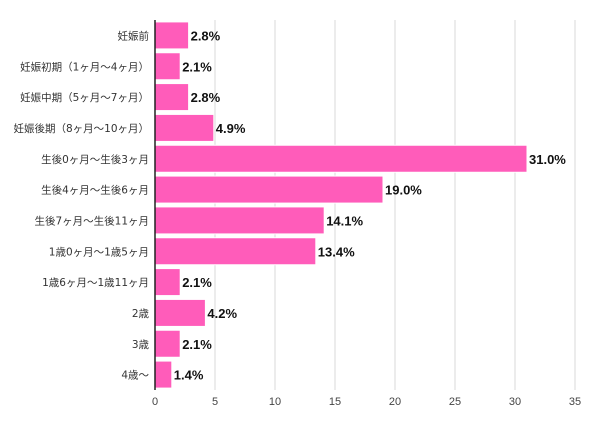 This screenshot has height=432, width=607. Describe the element at coordinates (135, 376) in the screenshot. I see `category-label: 4歳〜` at that location.